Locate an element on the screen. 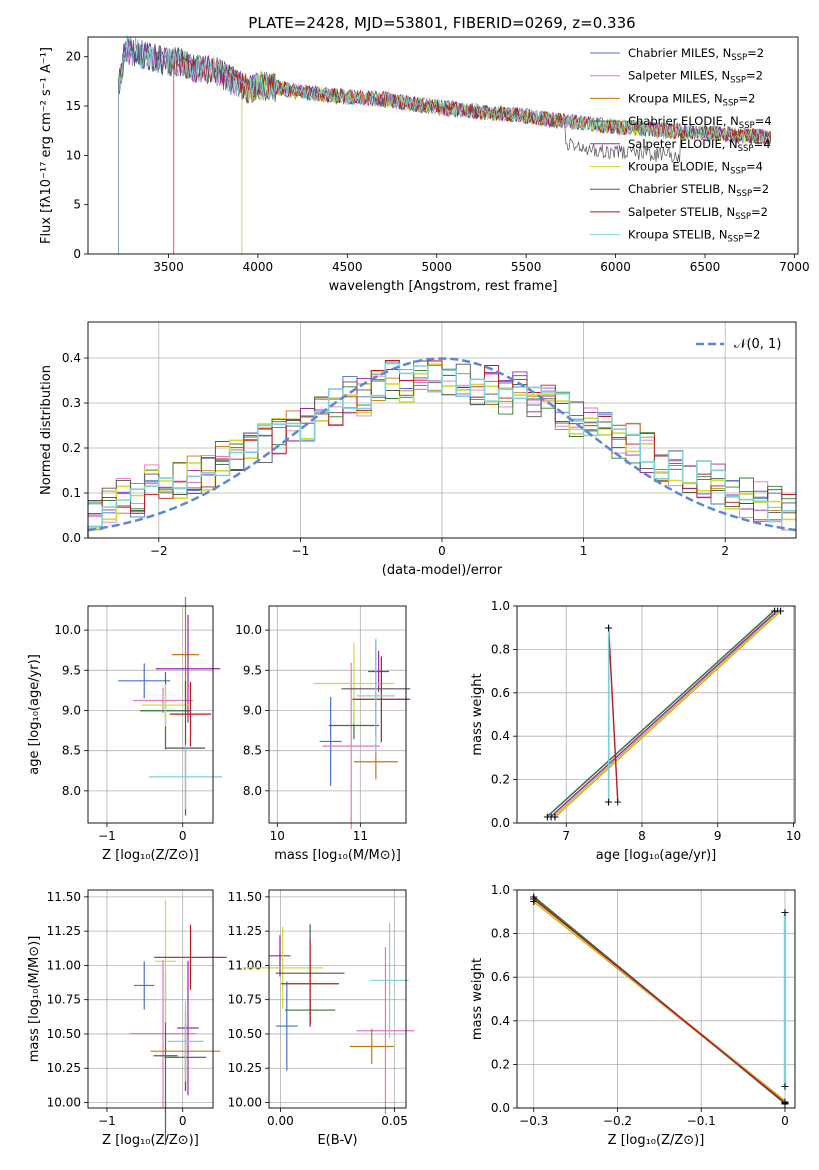 This screenshot has width=819, height=1170. x-tick-label: 7 is located at coordinates (566, 836).